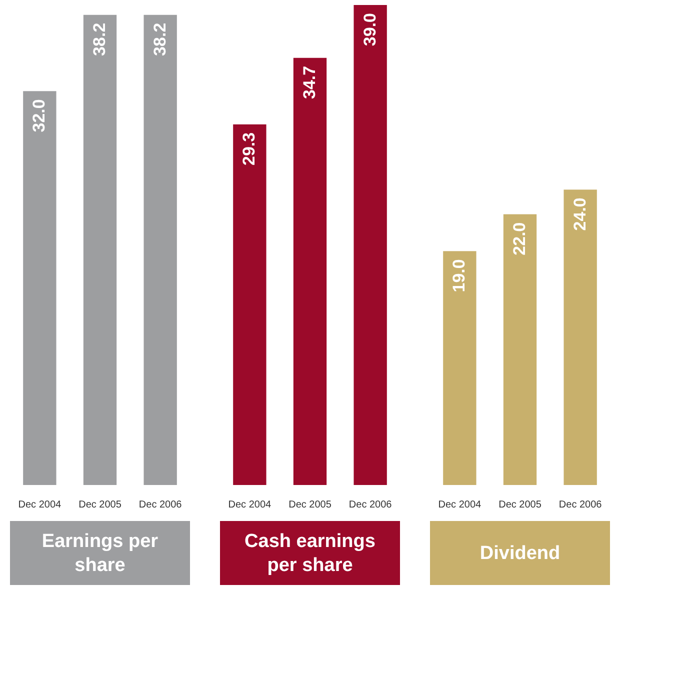 The height and width of the screenshot is (673, 678). What do you see at coordinates (519, 239) in the screenshot?
I see `data-label: 22.0` at bounding box center [519, 239].